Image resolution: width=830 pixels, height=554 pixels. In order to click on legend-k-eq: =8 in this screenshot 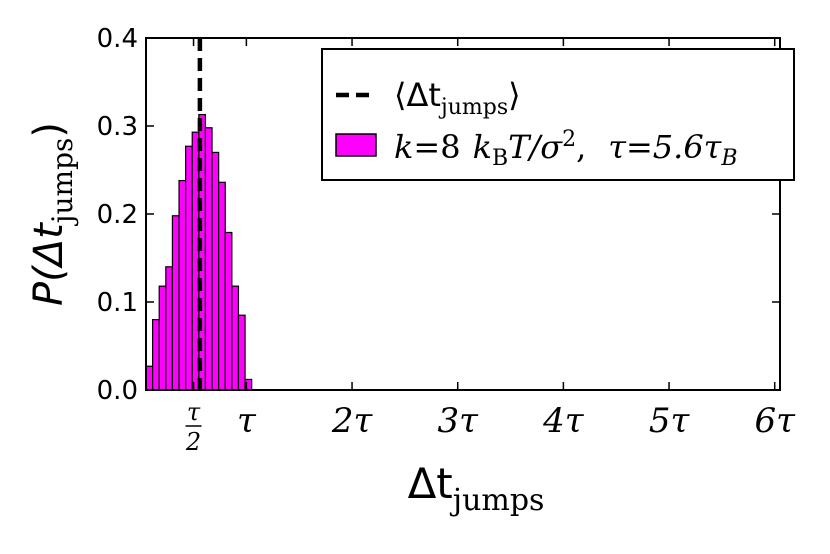, I will do `click(436, 147)`.